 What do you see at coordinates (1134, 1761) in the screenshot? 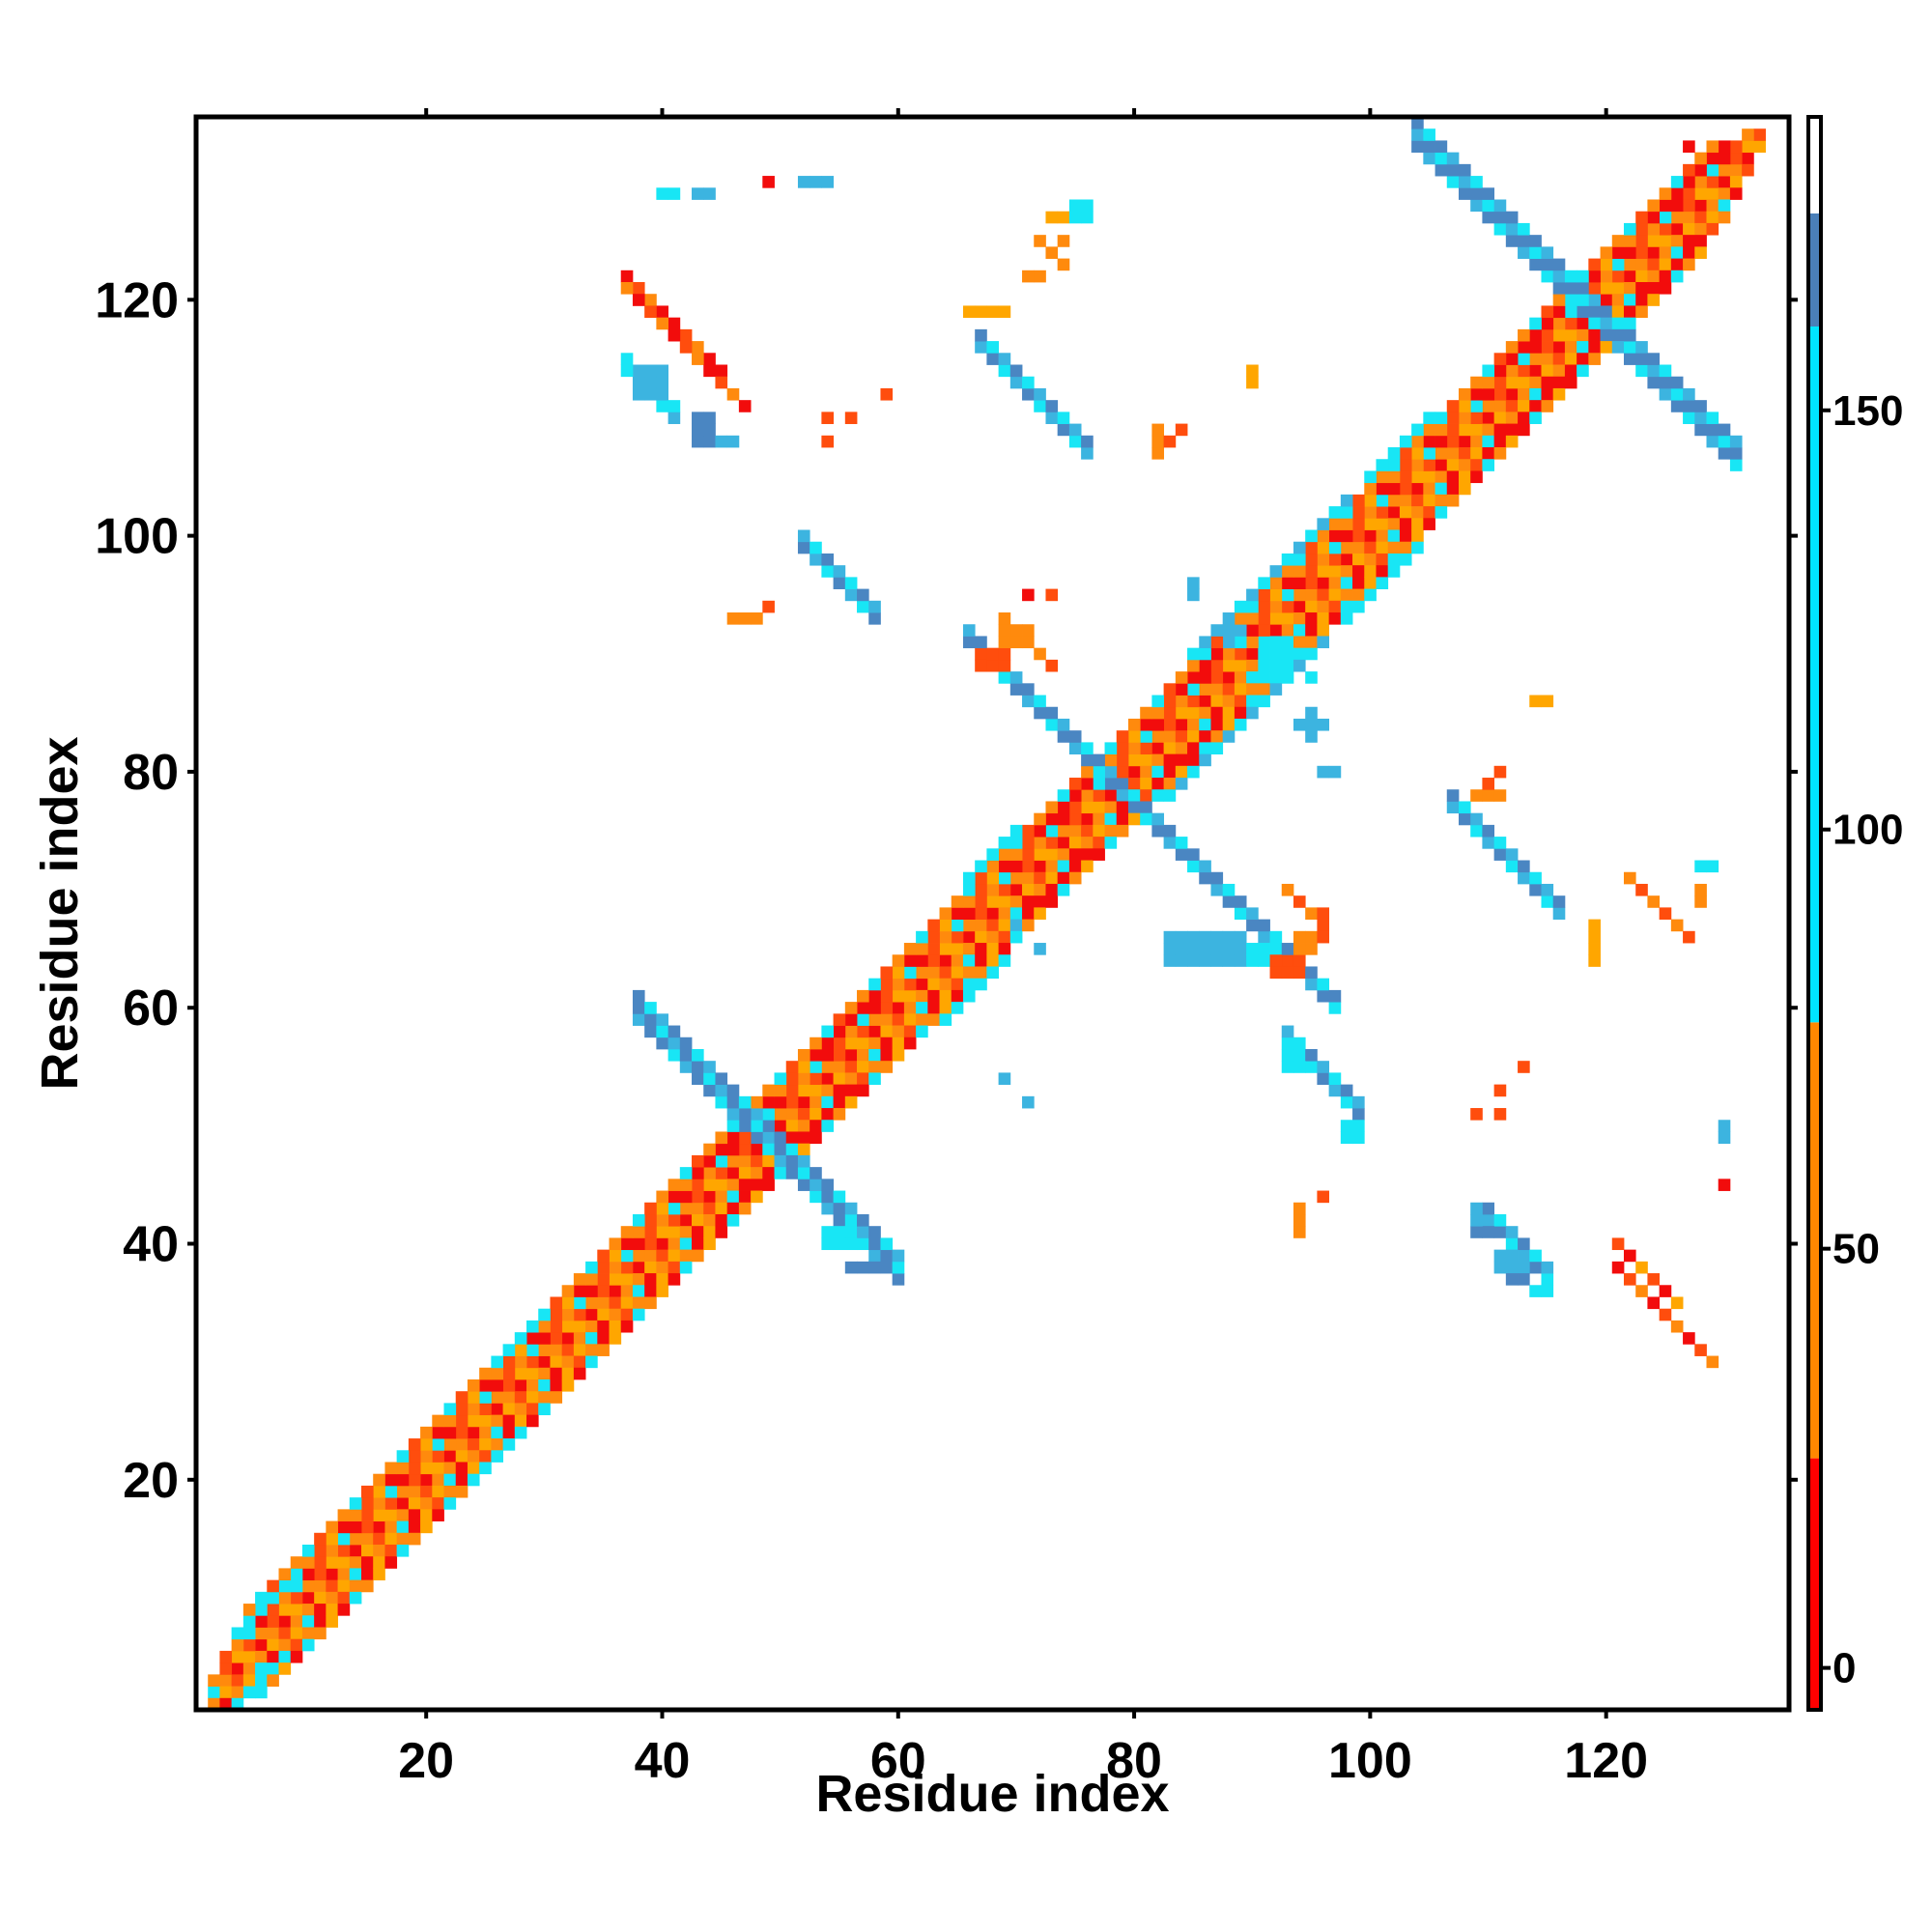
I see `x-tick-label: 80` at bounding box center [1134, 1761].